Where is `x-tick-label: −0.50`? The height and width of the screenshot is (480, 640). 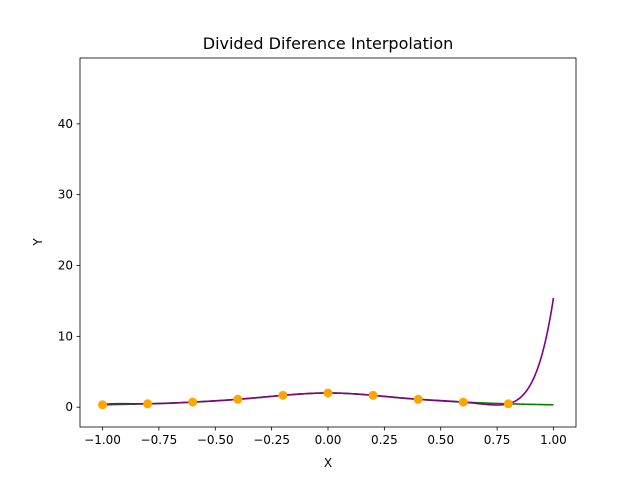 x-tick-label: −0.50 is located at coordinates (215, 440).